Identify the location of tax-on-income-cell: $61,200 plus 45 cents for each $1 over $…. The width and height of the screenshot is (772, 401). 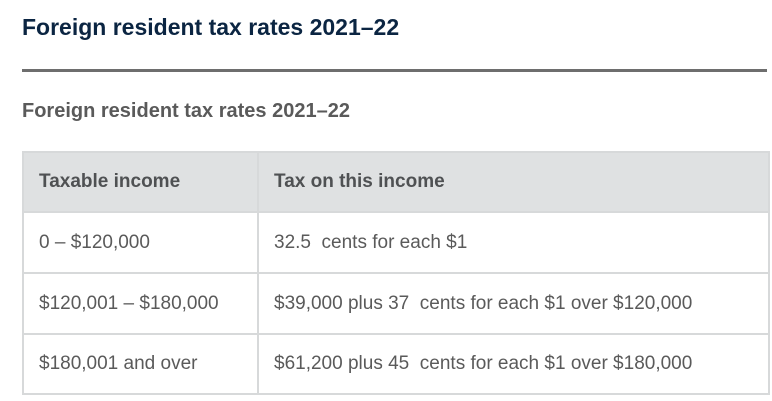
(513, 364).